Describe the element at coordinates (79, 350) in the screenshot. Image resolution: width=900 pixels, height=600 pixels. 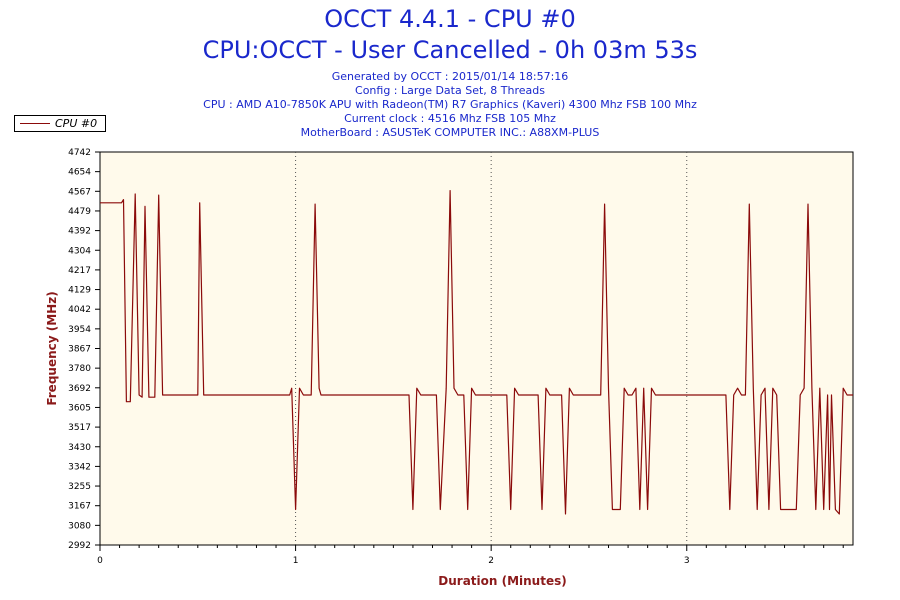
I see `y-tick-label-10: 3867` at that location.